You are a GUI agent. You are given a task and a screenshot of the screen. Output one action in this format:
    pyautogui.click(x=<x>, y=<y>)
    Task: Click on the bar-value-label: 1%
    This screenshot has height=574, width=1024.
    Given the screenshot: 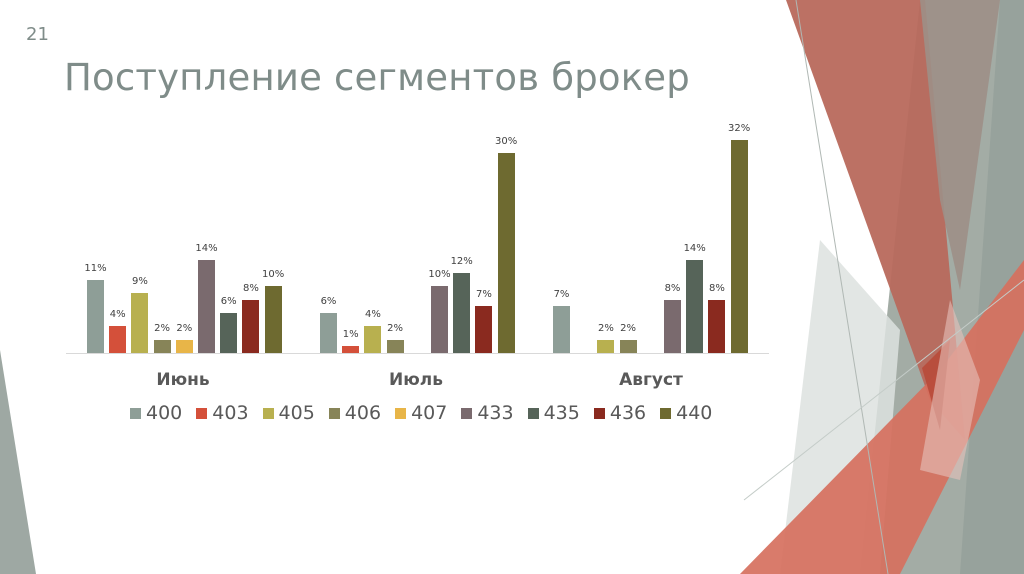 What is the action you would take?
    pyautogui.click(x=350, y=335)
    